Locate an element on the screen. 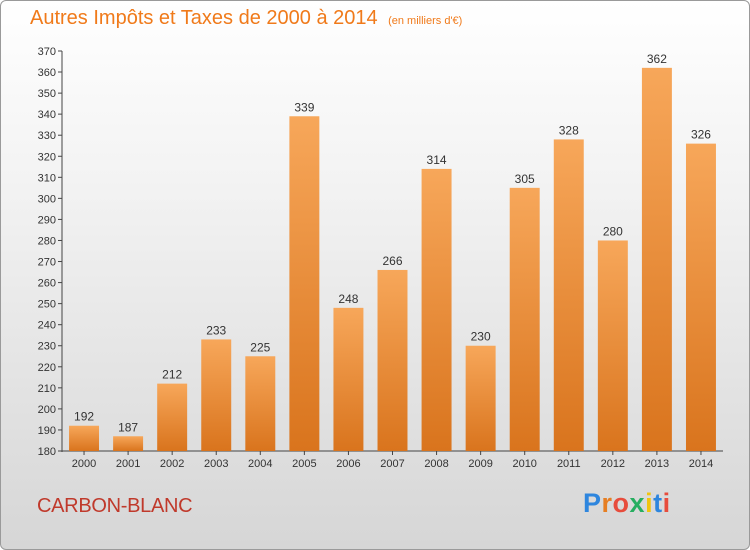 This screenshot has height=550, width=750. bar-value-label: 266 is located at coordinates (392, 261).